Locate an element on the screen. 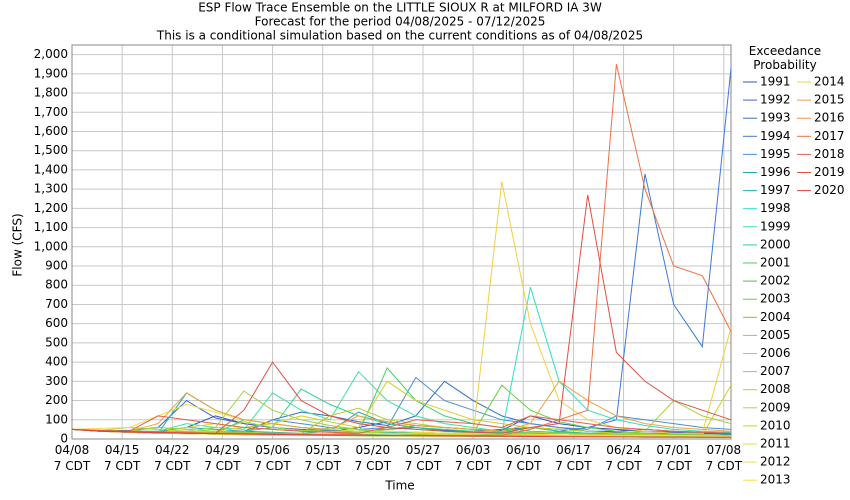  legend-label: 2012 is located at coordinates (775, 462).